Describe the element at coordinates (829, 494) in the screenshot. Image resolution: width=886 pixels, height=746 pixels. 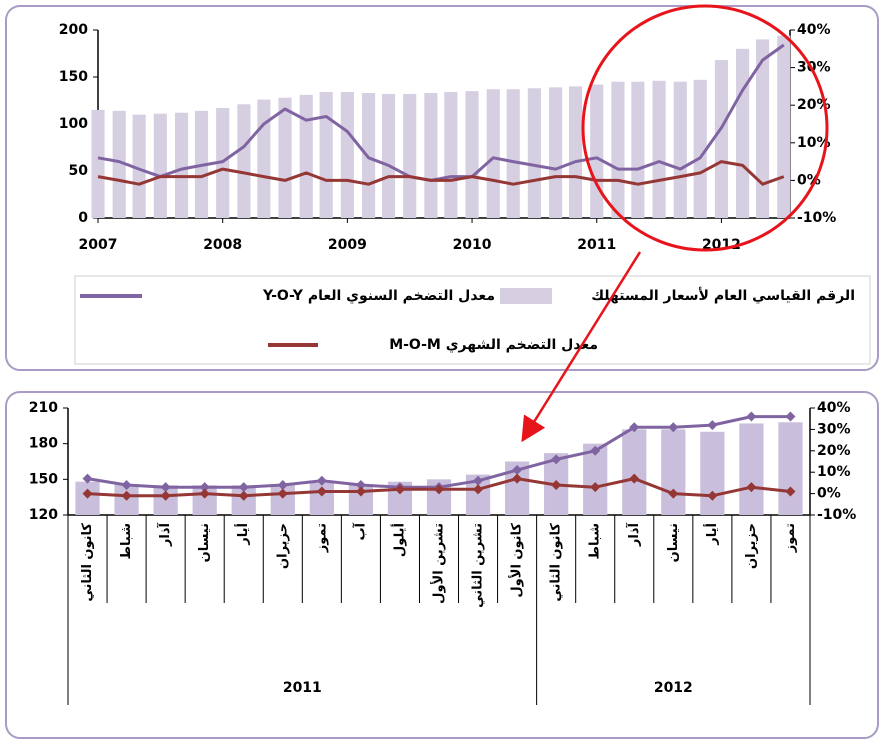
I see `y2-tick-label: 0%` at that location.